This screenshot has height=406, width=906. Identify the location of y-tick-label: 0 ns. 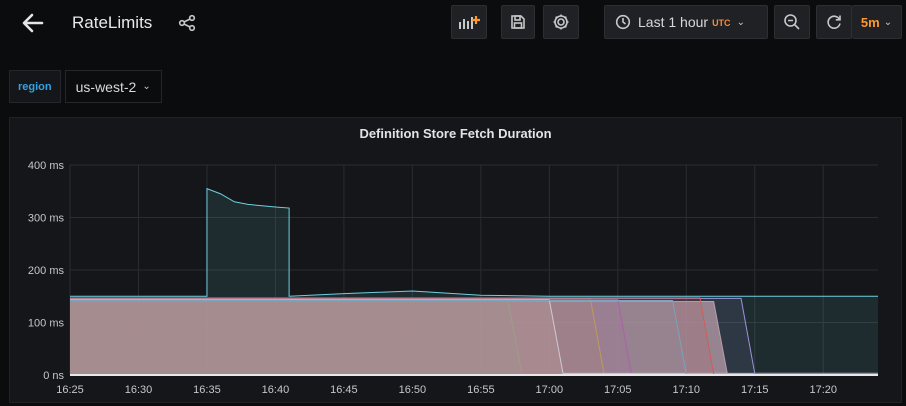
(53, 376).